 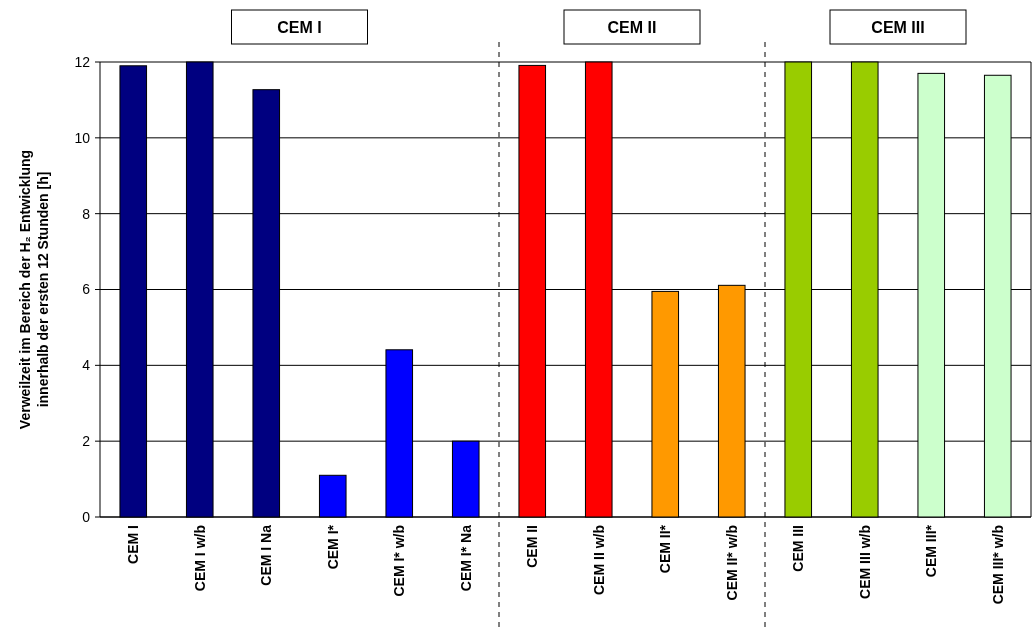 What do you see at coordinates (598, 560) in the screenshot?
I see `x-tick-label: CEM II w/b` at bounding box center [598, 560].